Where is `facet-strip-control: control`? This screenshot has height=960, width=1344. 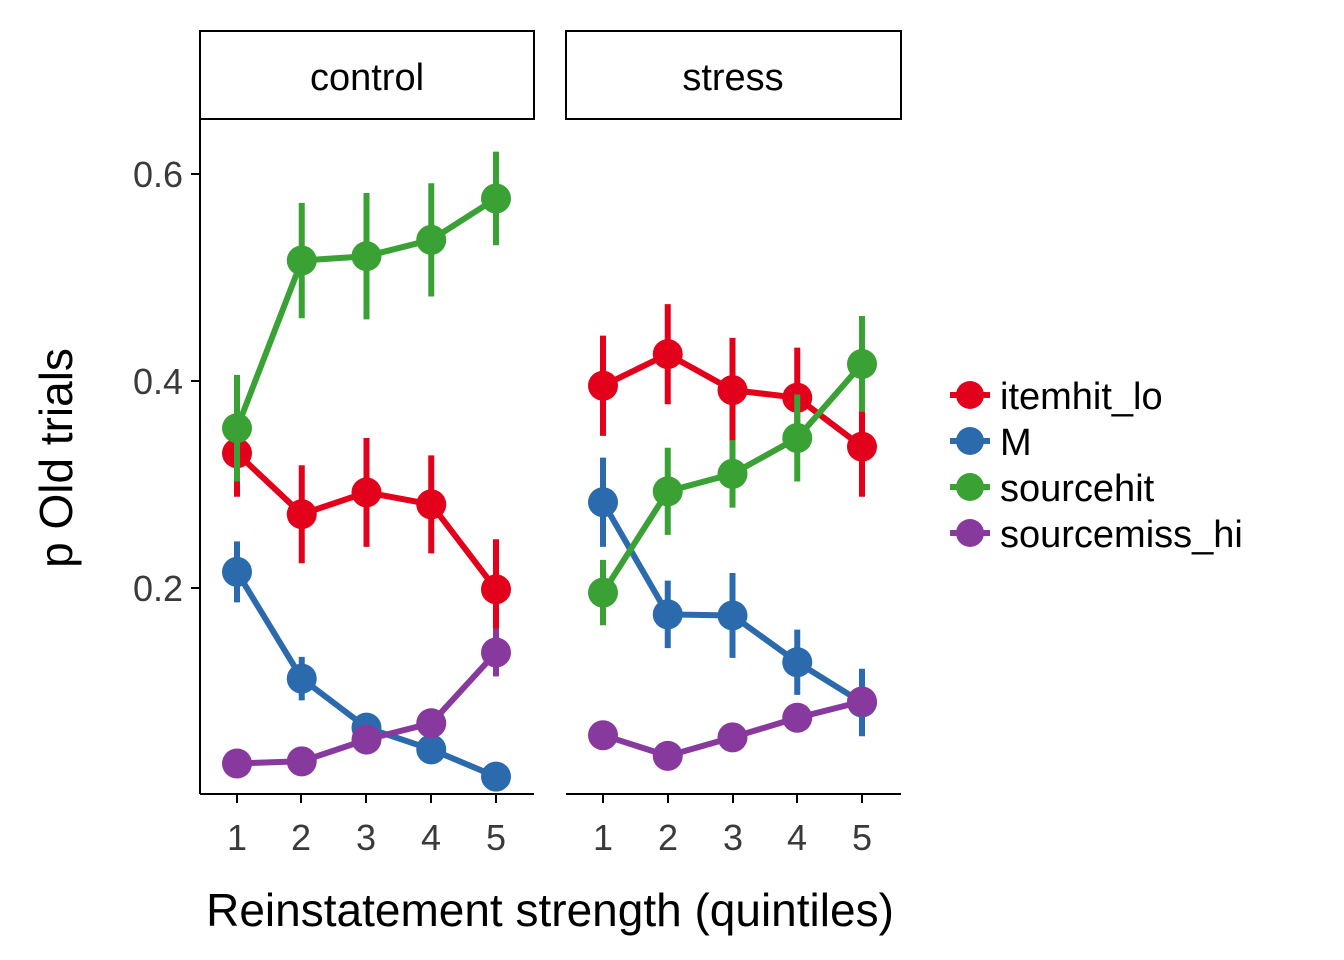
facet-strip-control: control is located at coordinates (367, 75).